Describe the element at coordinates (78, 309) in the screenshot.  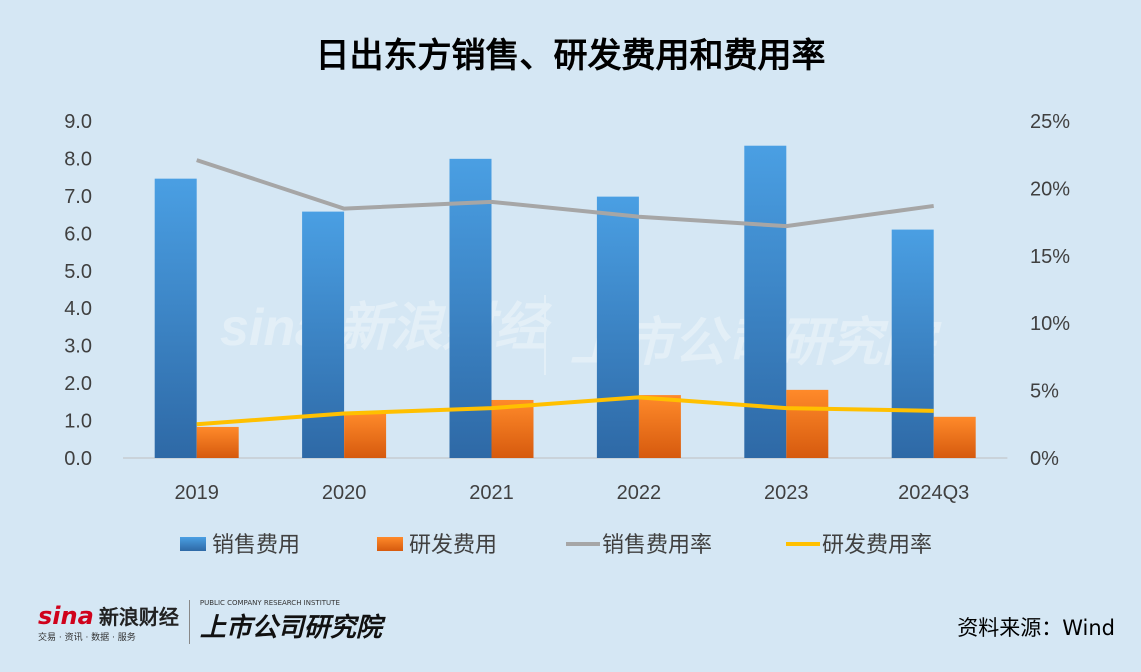
I see `left-axis-tick: 4.0` at that location.